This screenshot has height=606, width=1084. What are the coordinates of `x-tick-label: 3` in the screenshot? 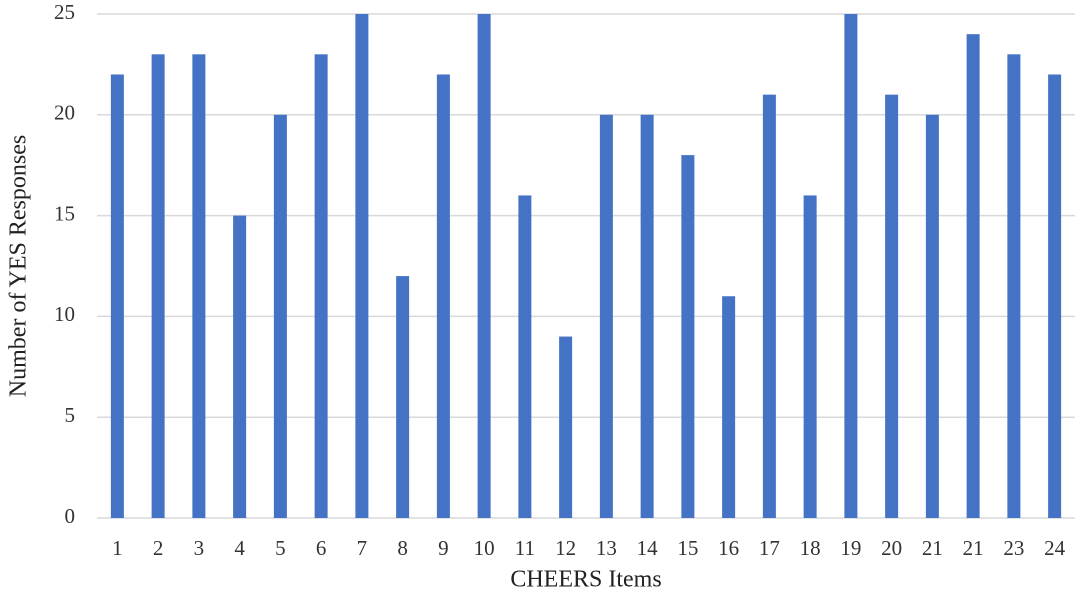 It's located at (199, 548).